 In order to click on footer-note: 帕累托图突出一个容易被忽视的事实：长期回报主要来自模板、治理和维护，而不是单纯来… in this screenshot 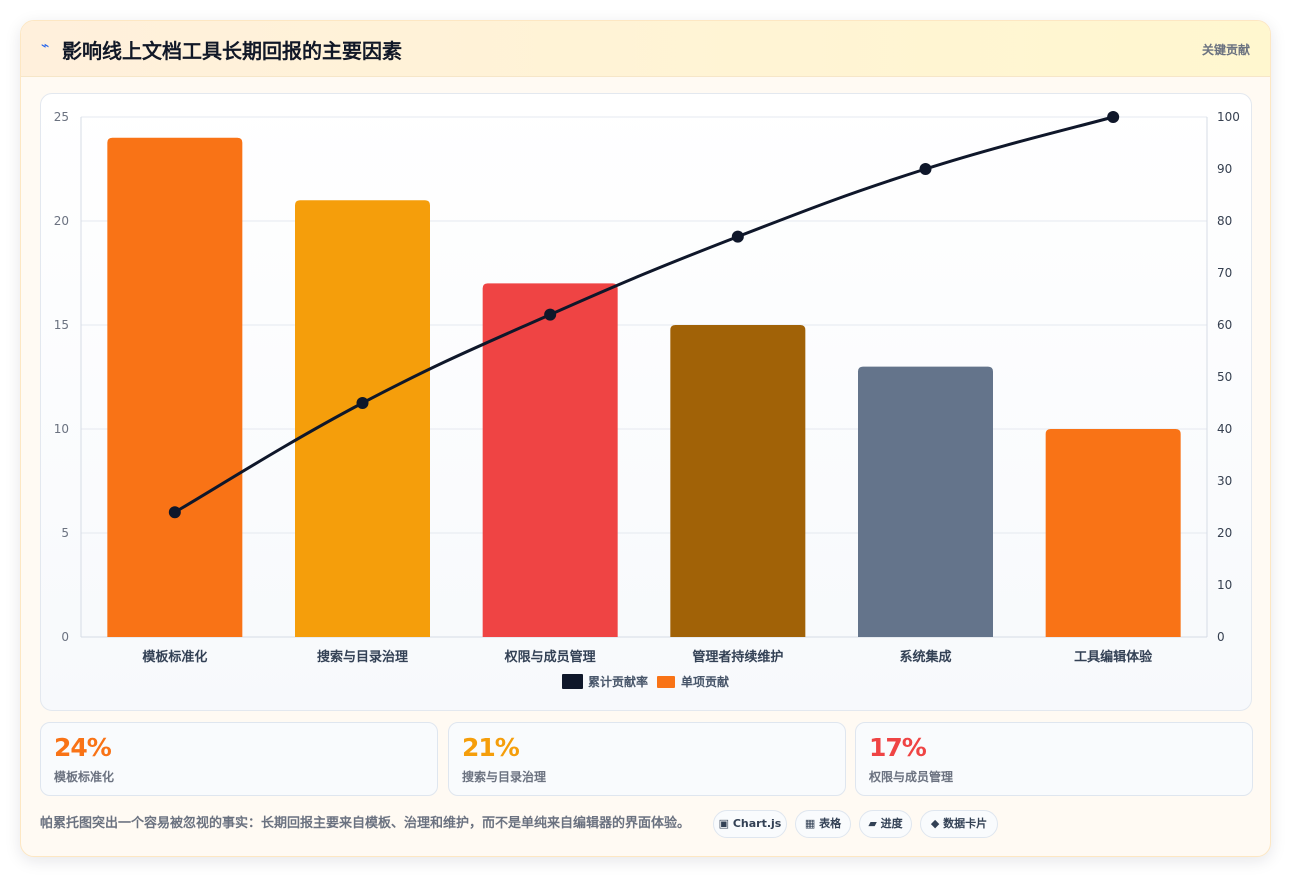, I will do `click(365, 823)`.